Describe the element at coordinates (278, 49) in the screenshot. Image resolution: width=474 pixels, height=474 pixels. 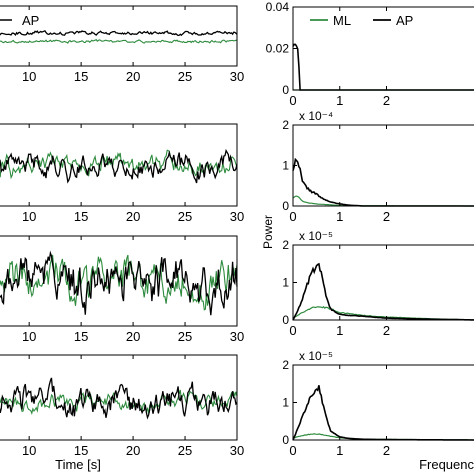
I see `y-tick-label: 0.02` at that location.